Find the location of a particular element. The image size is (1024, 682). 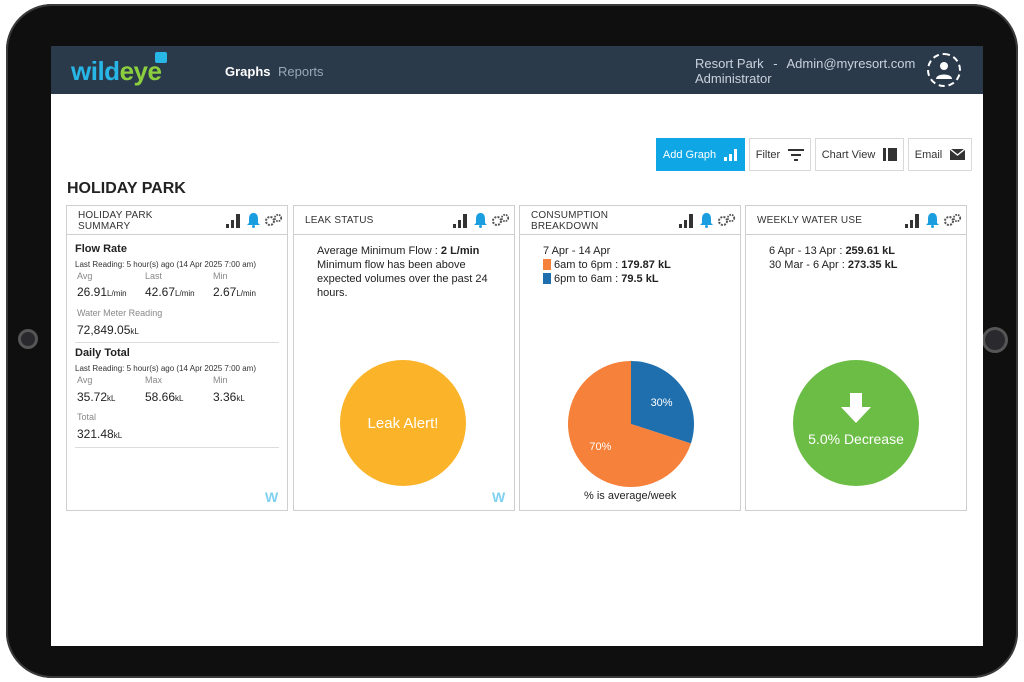

card-title: CONSUMPTION BREAKDOWN is located at coordinates (569, 221).